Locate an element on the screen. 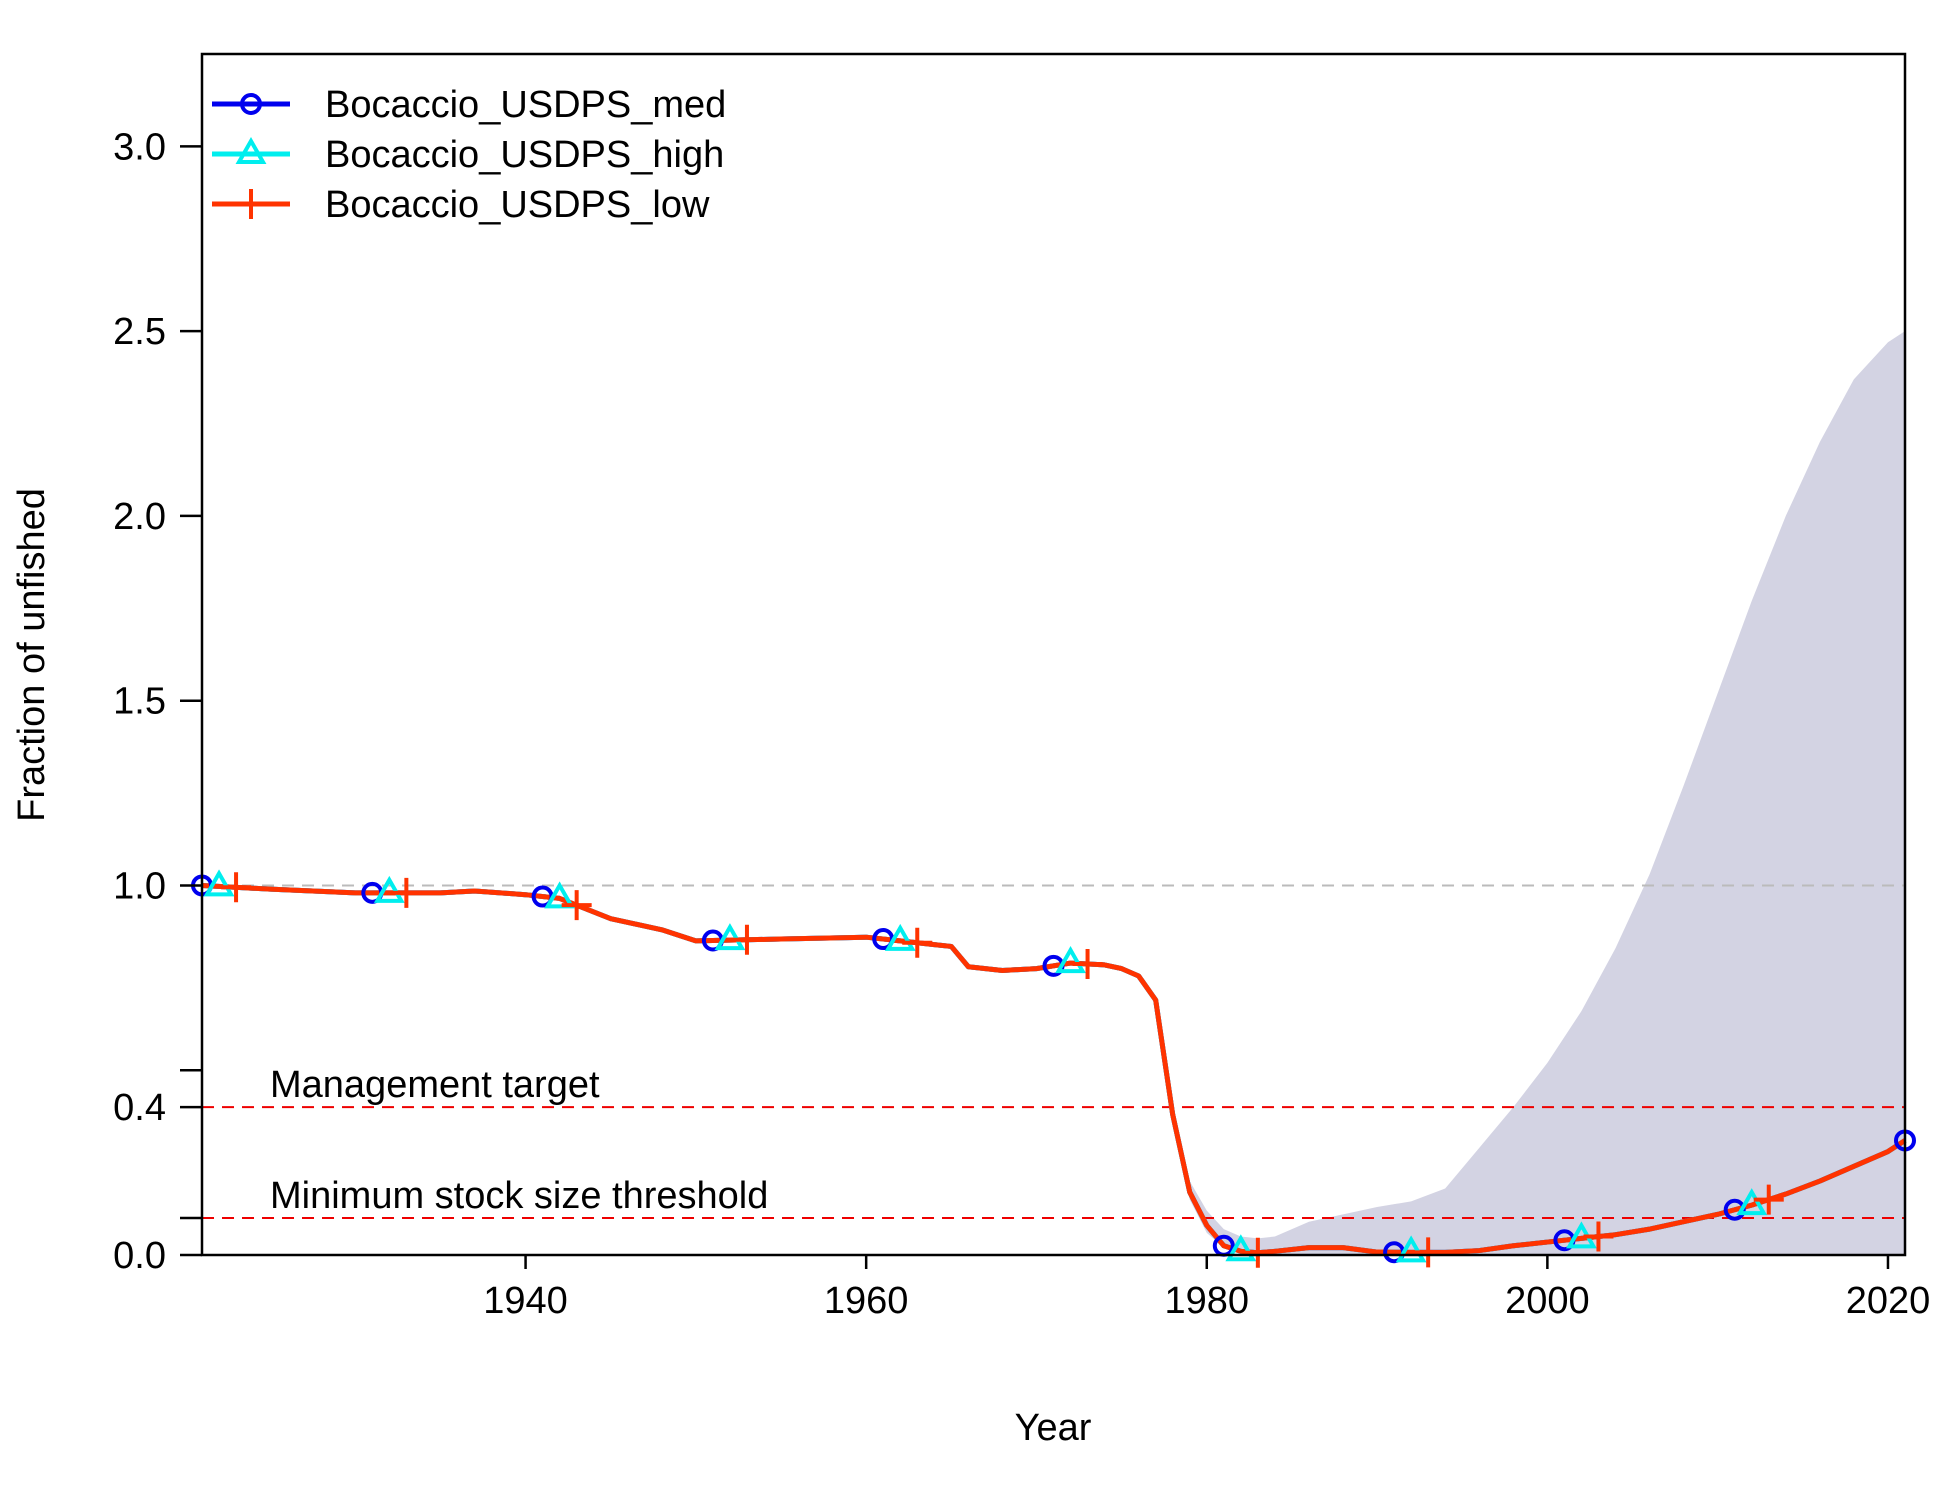 The height and width of the screenshot is (1500, 1950). y-axis-title: Fraction of unfished is located at coordinates (32, 655).